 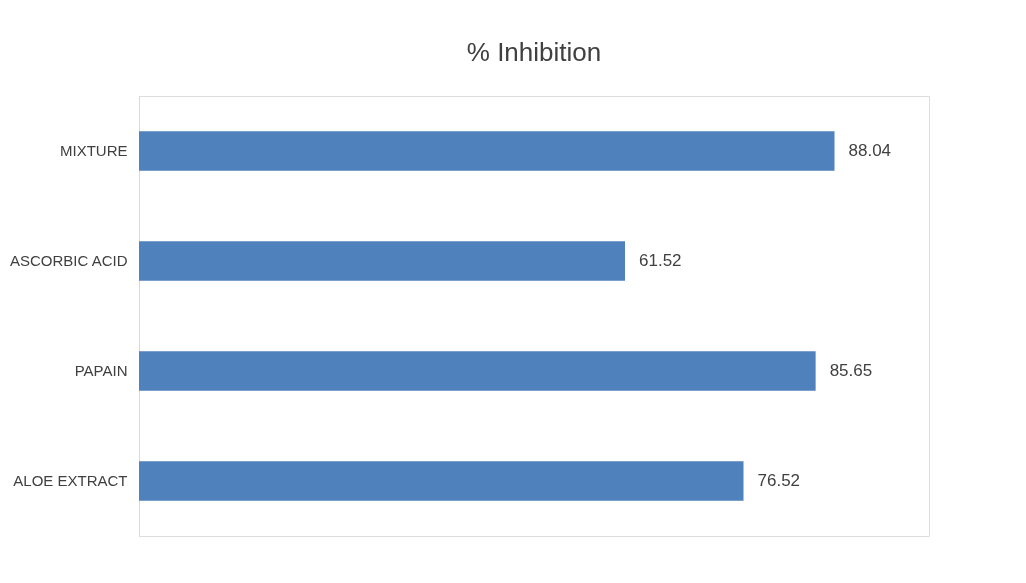 I want to click on data-label: 85.65, so click(x=851, y=370).